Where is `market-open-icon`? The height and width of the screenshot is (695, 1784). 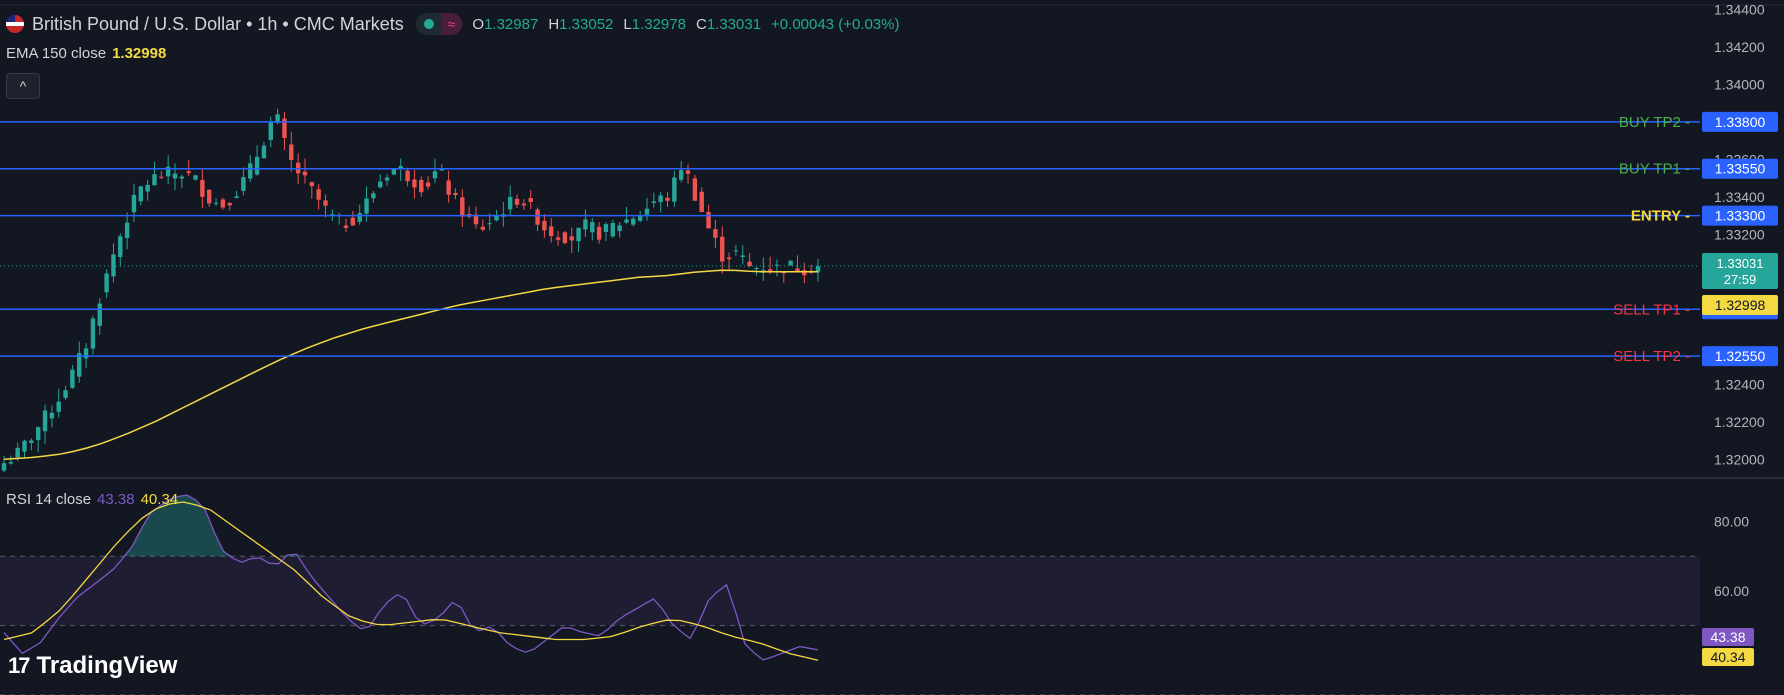 market-open-icon is located at coordinates (428, 24).